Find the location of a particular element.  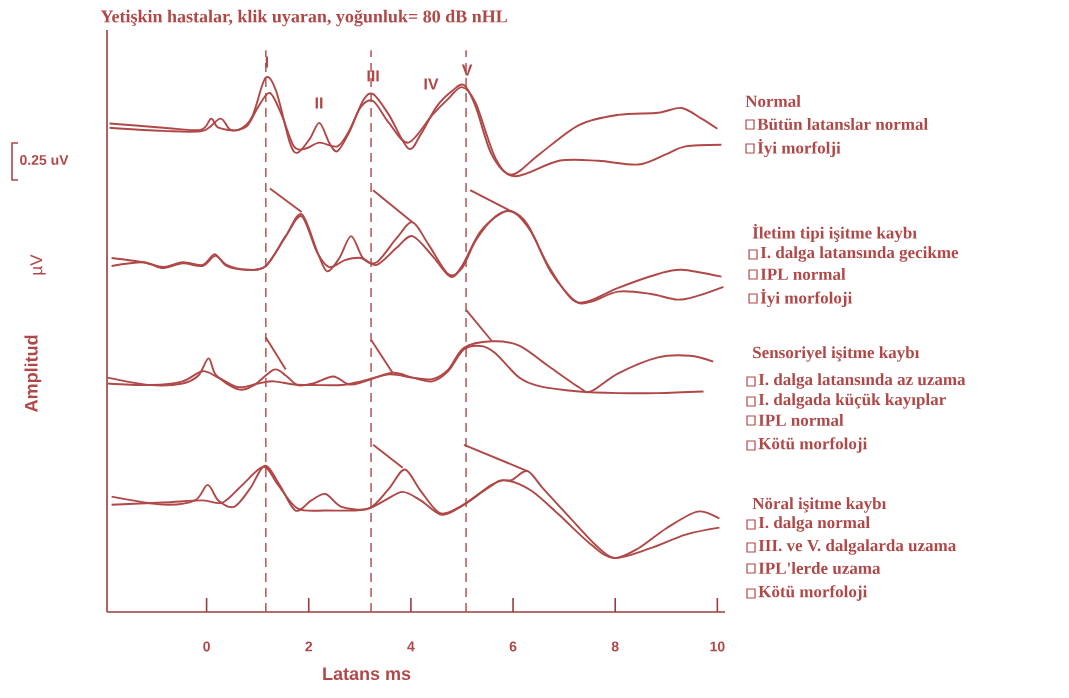

text: µV is located at coordinates (38, 264).